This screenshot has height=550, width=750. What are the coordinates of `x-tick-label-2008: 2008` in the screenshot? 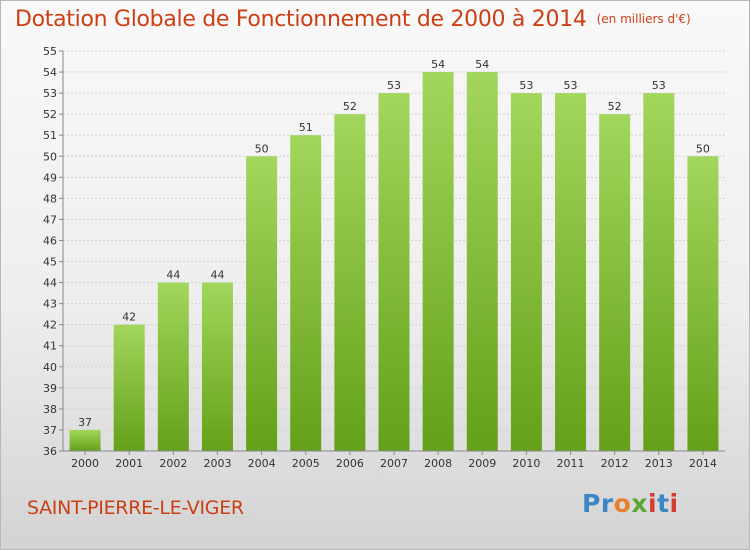 It's located at (438, 463).